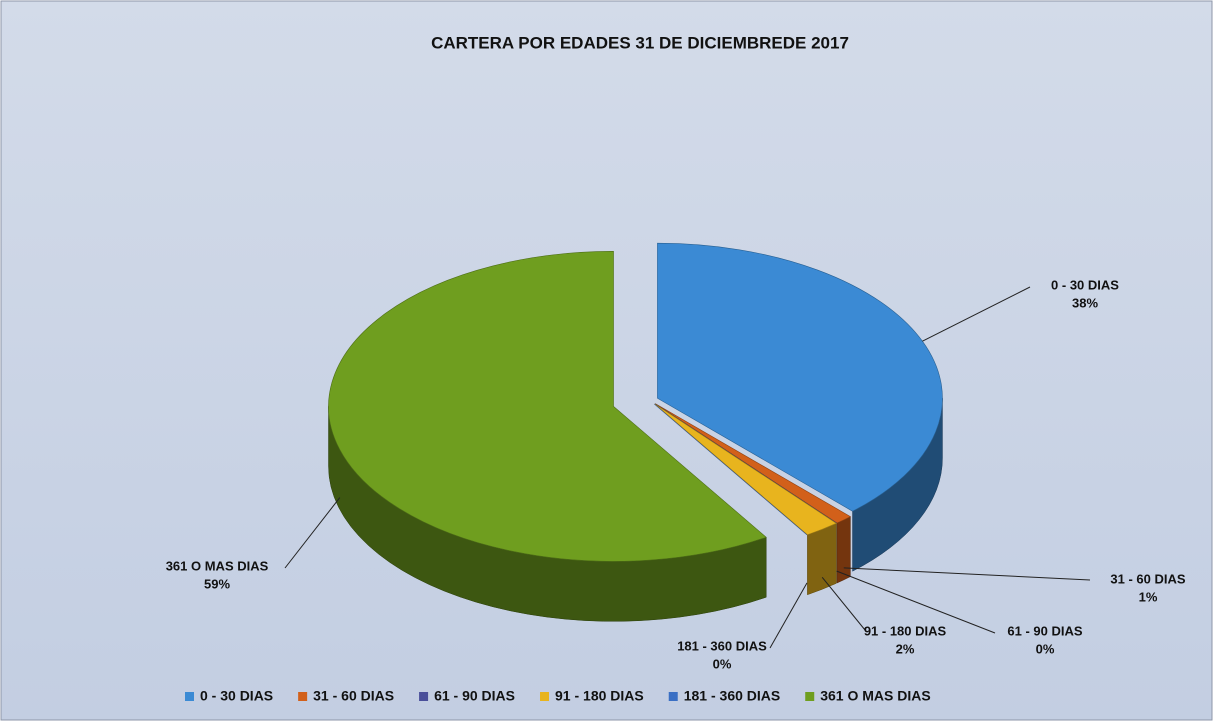 Image resolution: width=1213 pixels, height=721 pixels. What do you see at coordinates (905, 630) in the screenshot?
I see `category-label: 91 - 180 DIAS` at bounding box center [905, 630].